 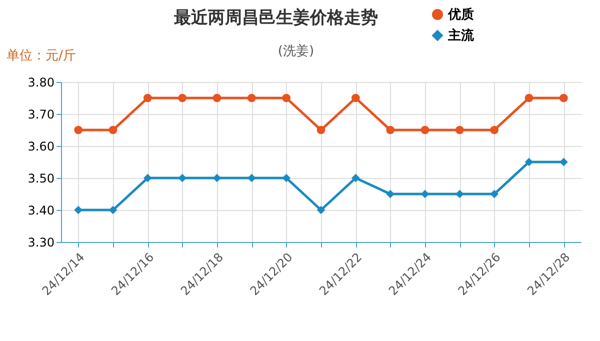 I want to click on chart-title: 最近两周昌邑生姜价格走势, so click(x=275, y=17).